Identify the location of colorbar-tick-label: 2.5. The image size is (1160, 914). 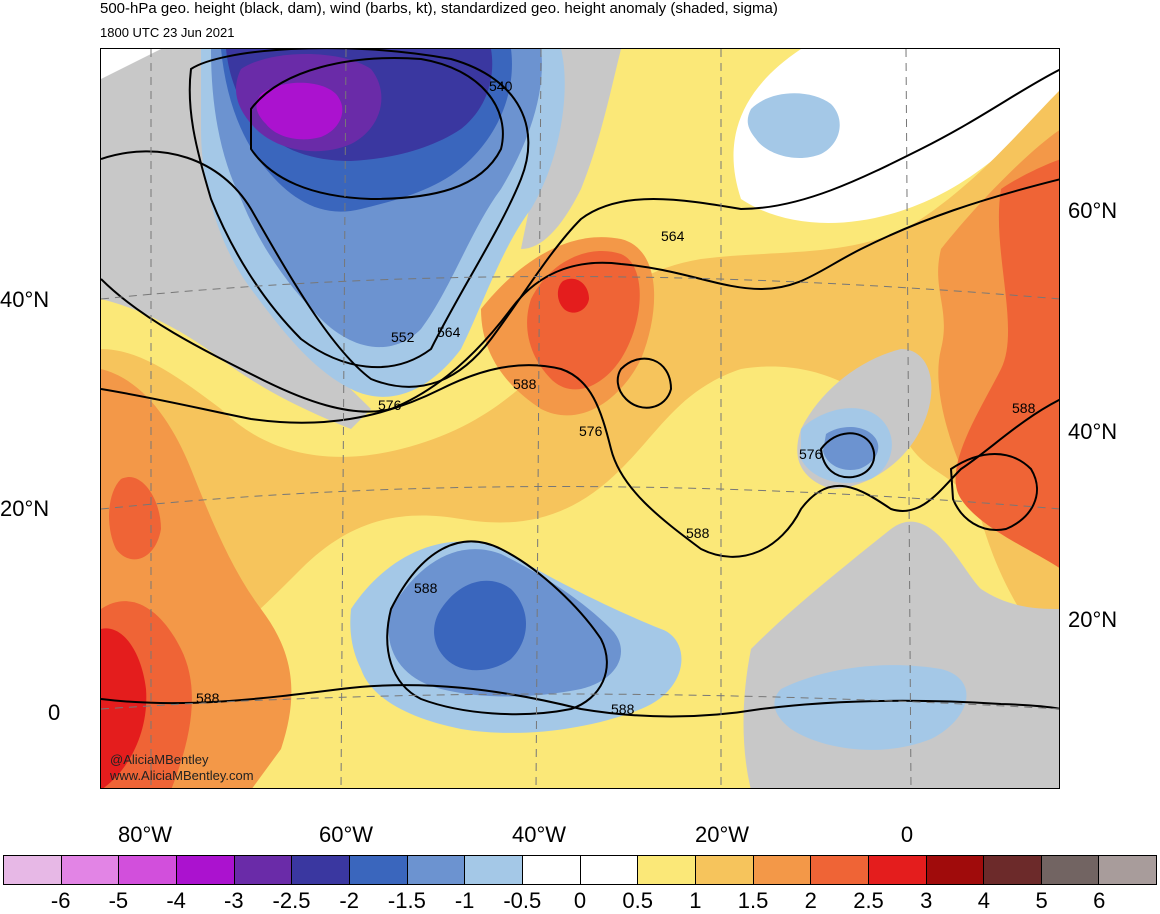
(868, 900).